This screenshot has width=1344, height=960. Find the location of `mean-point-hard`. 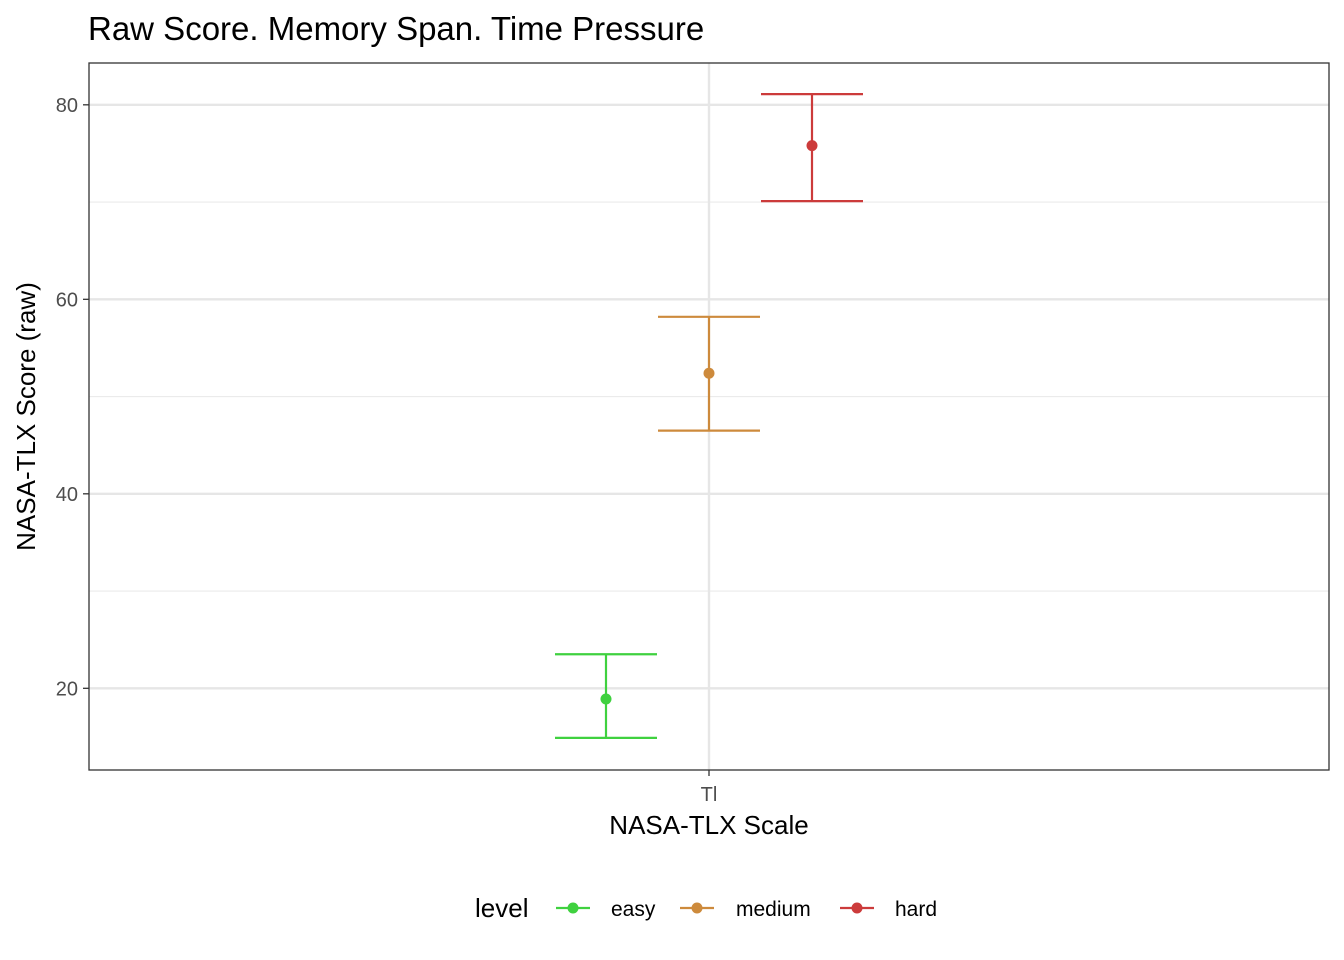

mean-point-hard is located at coordinates (812, 146).